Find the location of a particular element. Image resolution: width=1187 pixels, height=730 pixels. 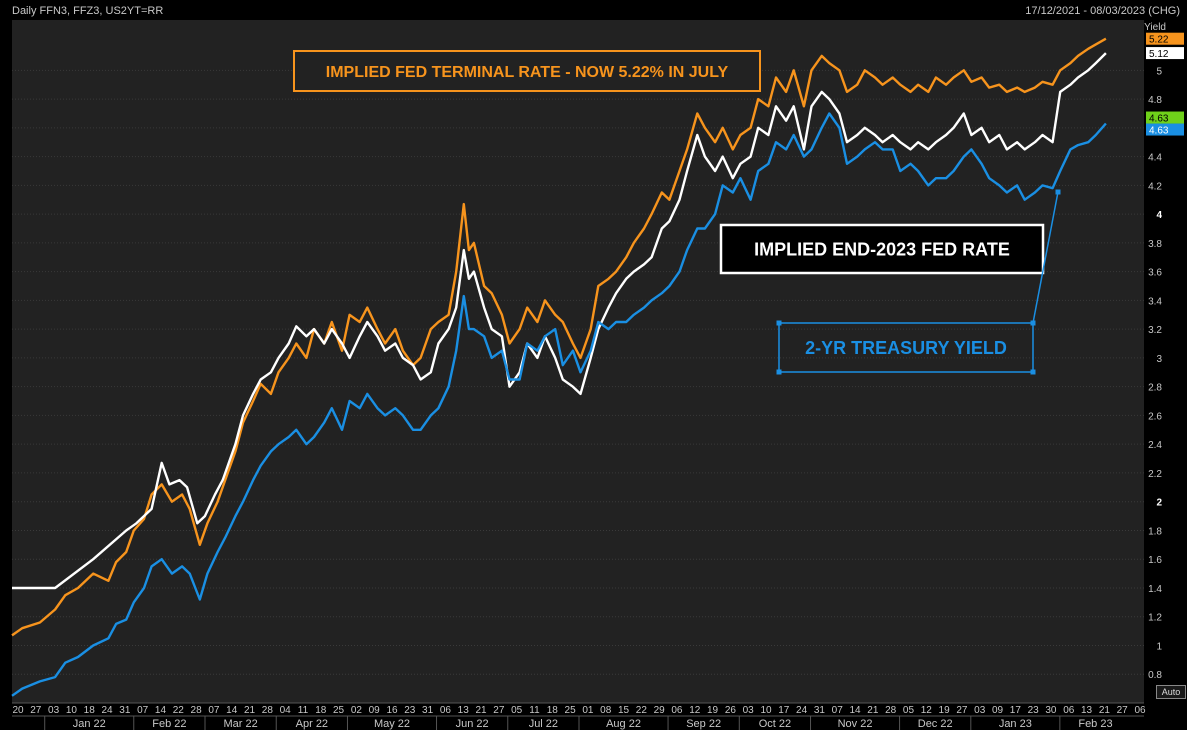

y-tick-label: 3 is located at coordinates (1159, 359).